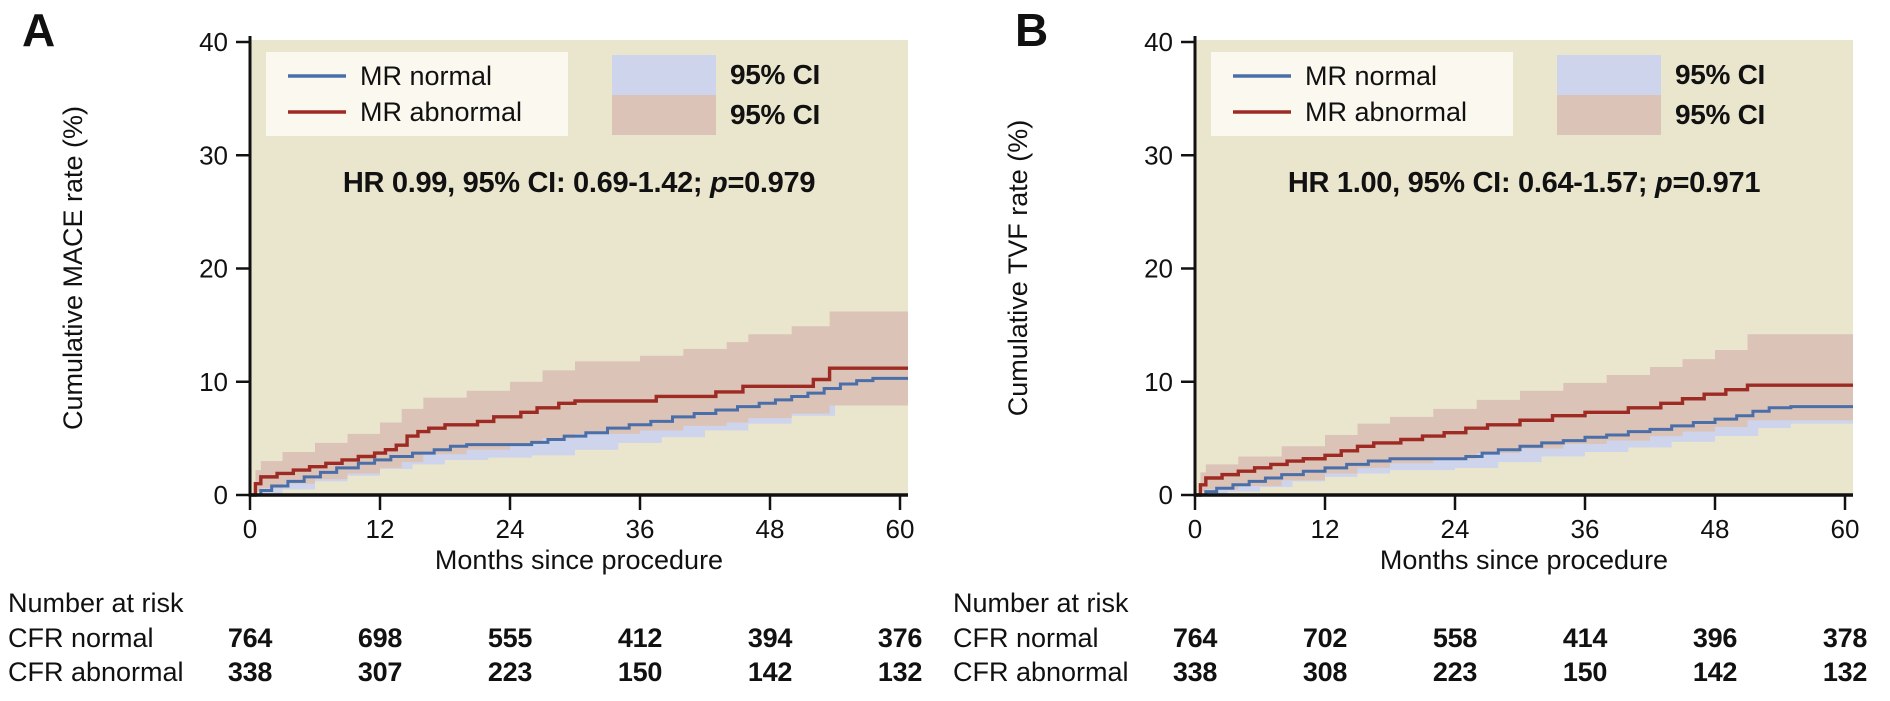  I want to click on panel-letter: A, so click(38, 30).